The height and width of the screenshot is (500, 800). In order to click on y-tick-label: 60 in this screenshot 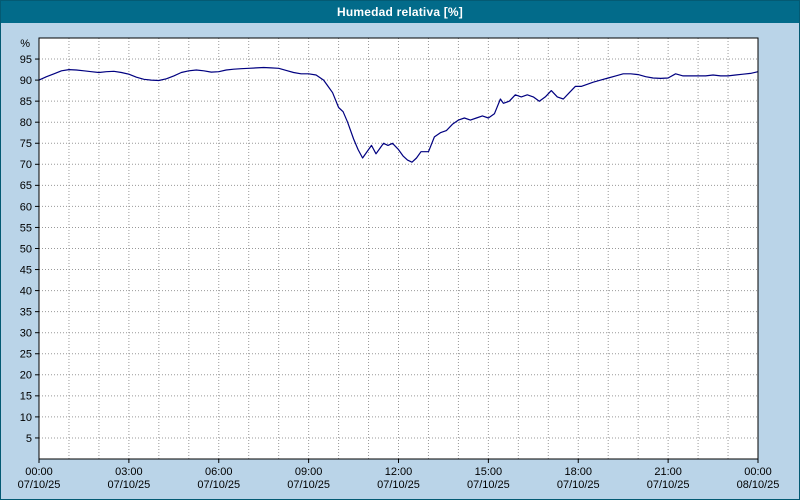, I will do `click(26, 207)`.